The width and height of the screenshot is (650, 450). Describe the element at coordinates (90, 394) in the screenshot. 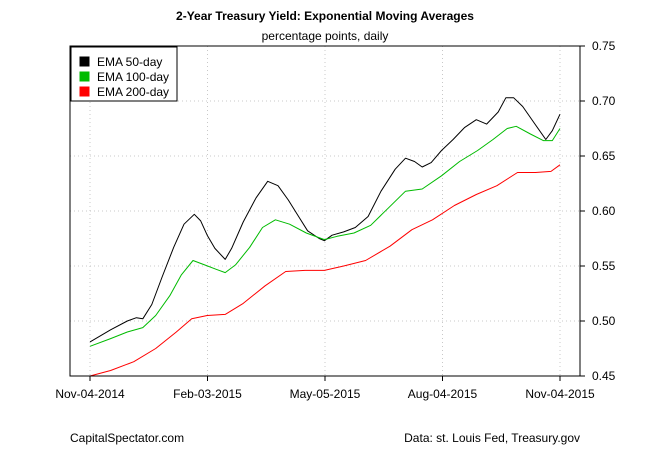

I see `x-tick-label: Nov-04-2014` at that location.